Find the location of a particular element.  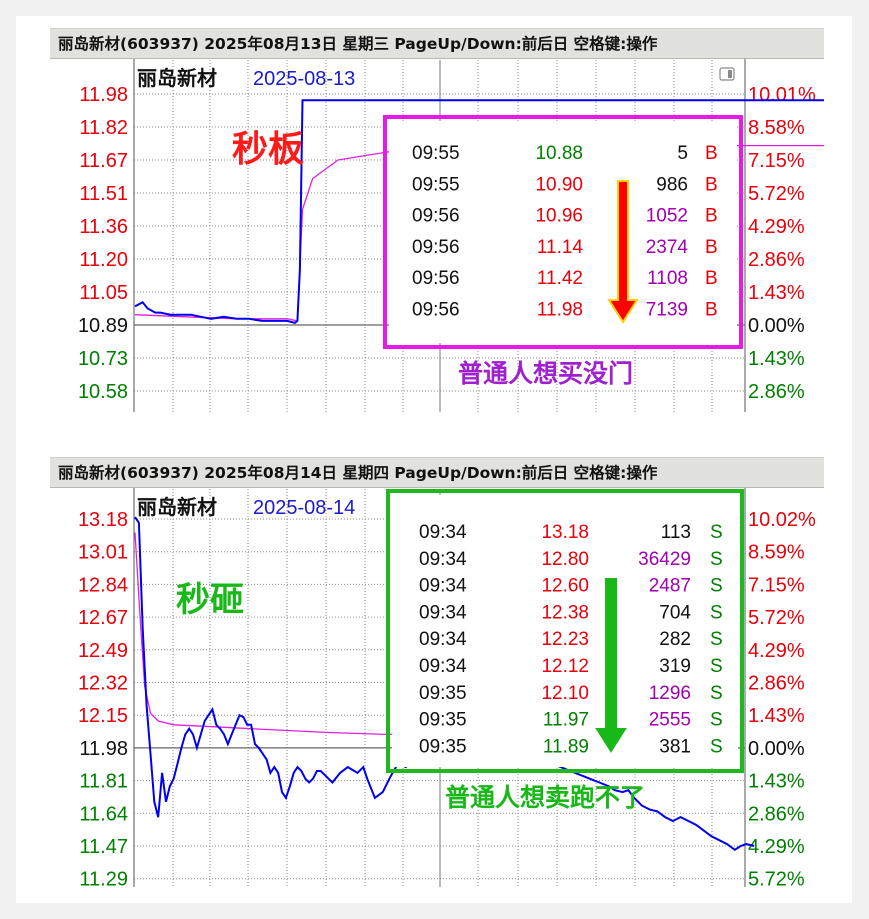

price-axis-label: 11.51 is located at coordinates (103, 194).